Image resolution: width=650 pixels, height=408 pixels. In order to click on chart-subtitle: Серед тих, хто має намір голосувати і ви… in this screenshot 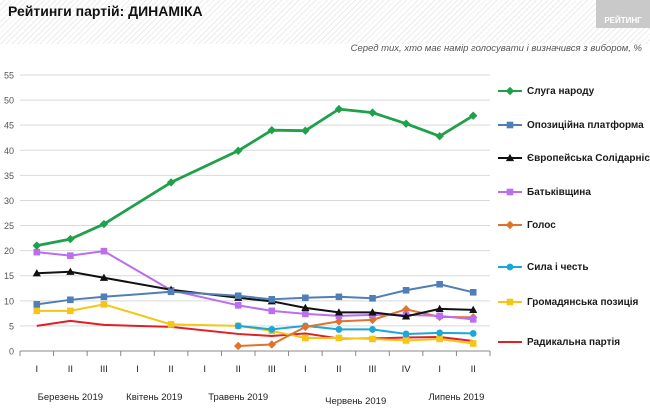, I will do `click(496, 48)`.